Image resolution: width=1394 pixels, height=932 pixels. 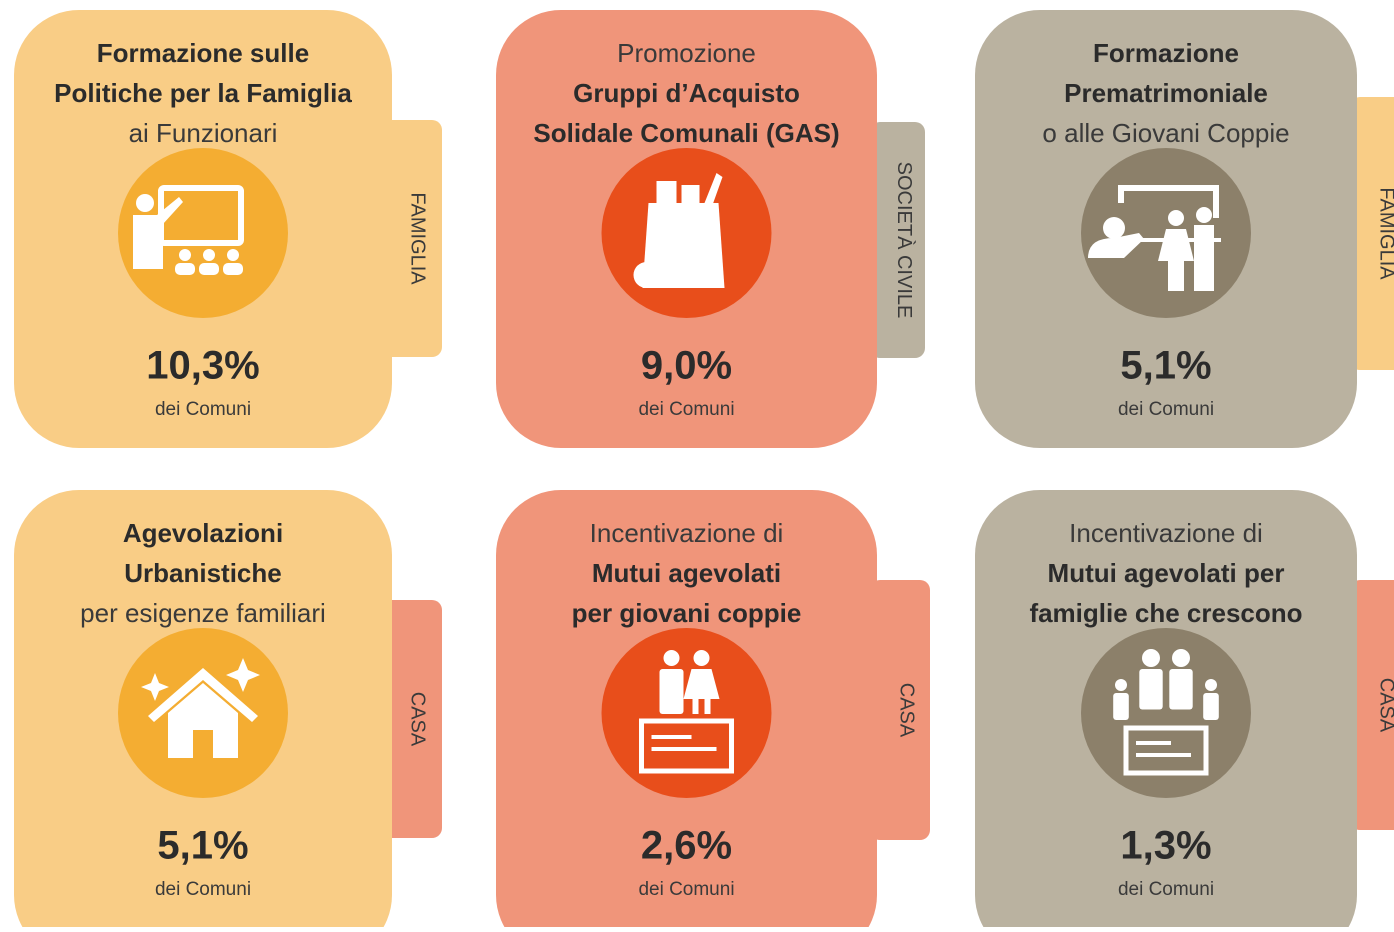 What do you see at coordinates (686, 366) in the screenshot?
I see `value: 9,0%` at bounding box center [686, 366].